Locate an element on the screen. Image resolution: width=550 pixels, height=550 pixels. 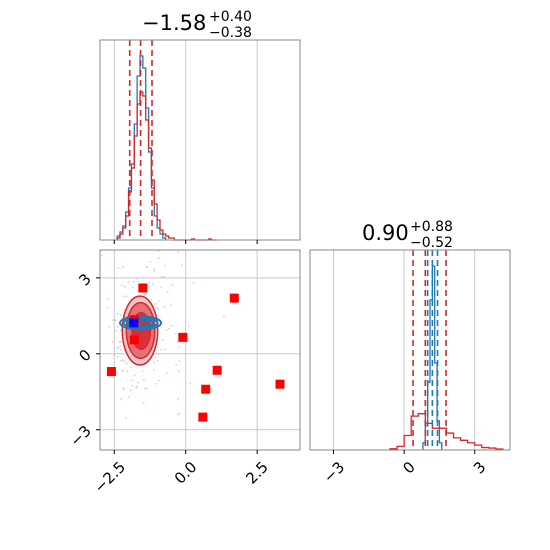
panel3-xtick-label-0: −2.5 is located at coordinates (110, 477).